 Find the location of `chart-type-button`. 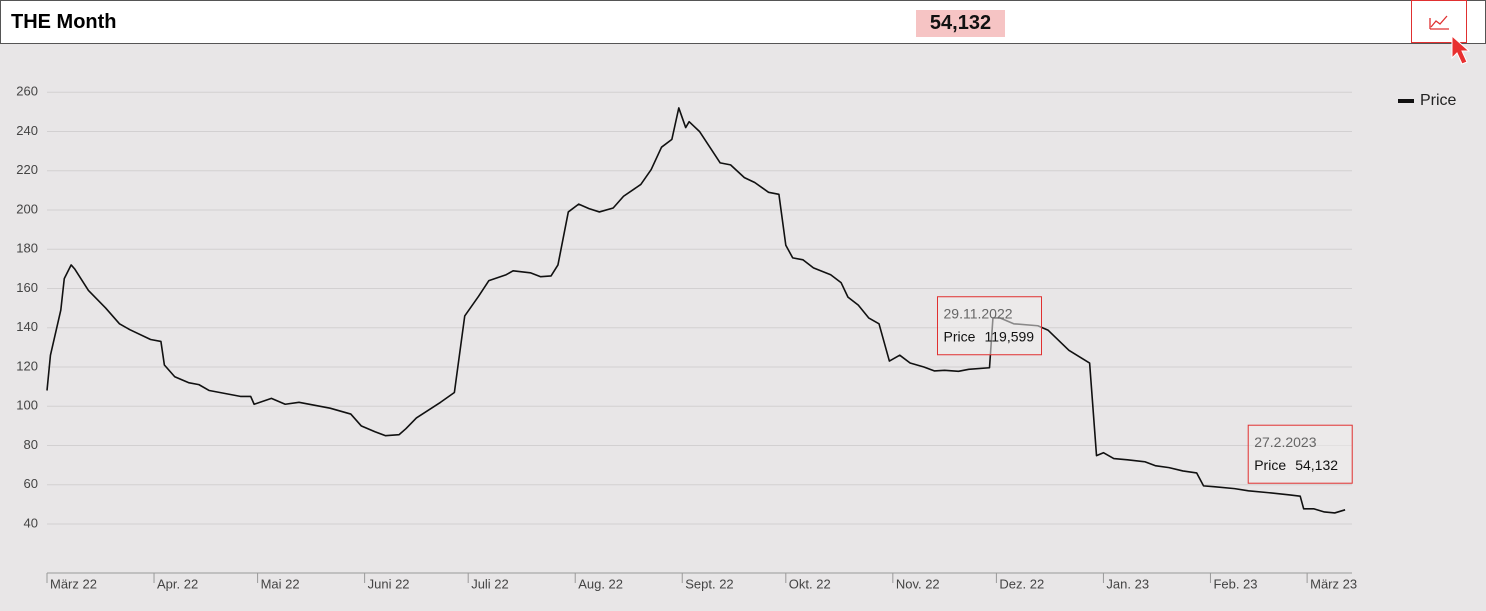

chart-type-button is located at coordinates (1439, 21).